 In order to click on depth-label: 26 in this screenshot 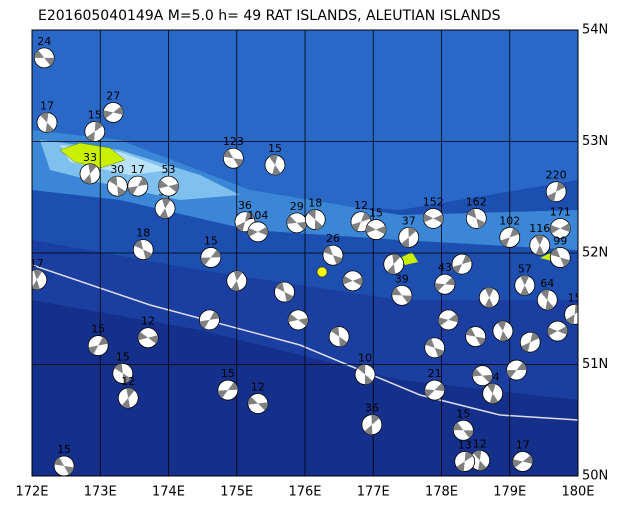, I will do `click(333, 238)`.